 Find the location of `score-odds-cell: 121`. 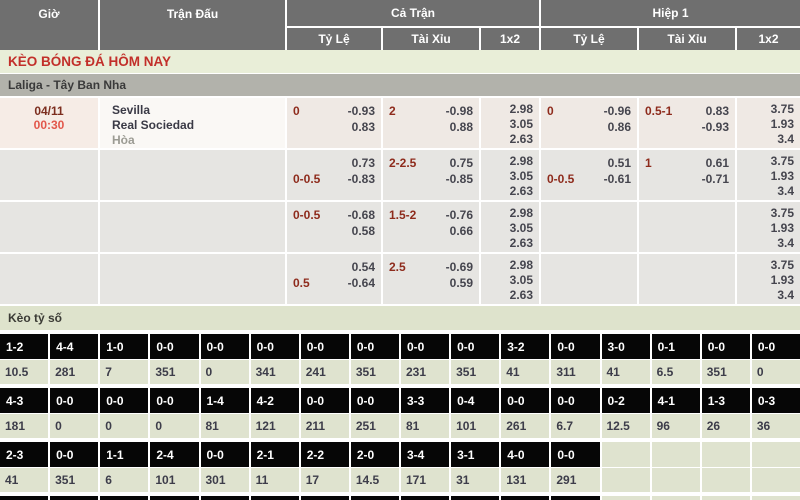

score-odds-cell: 121 is located at coordinates (274, 426).